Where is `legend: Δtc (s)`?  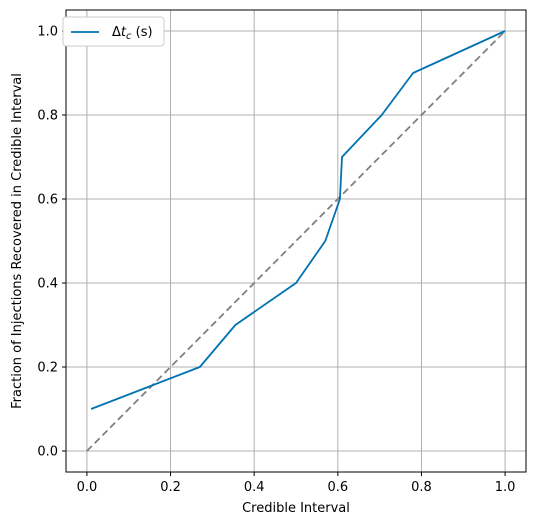
legend: Δtc (s) is located at coordinates (113, 31).